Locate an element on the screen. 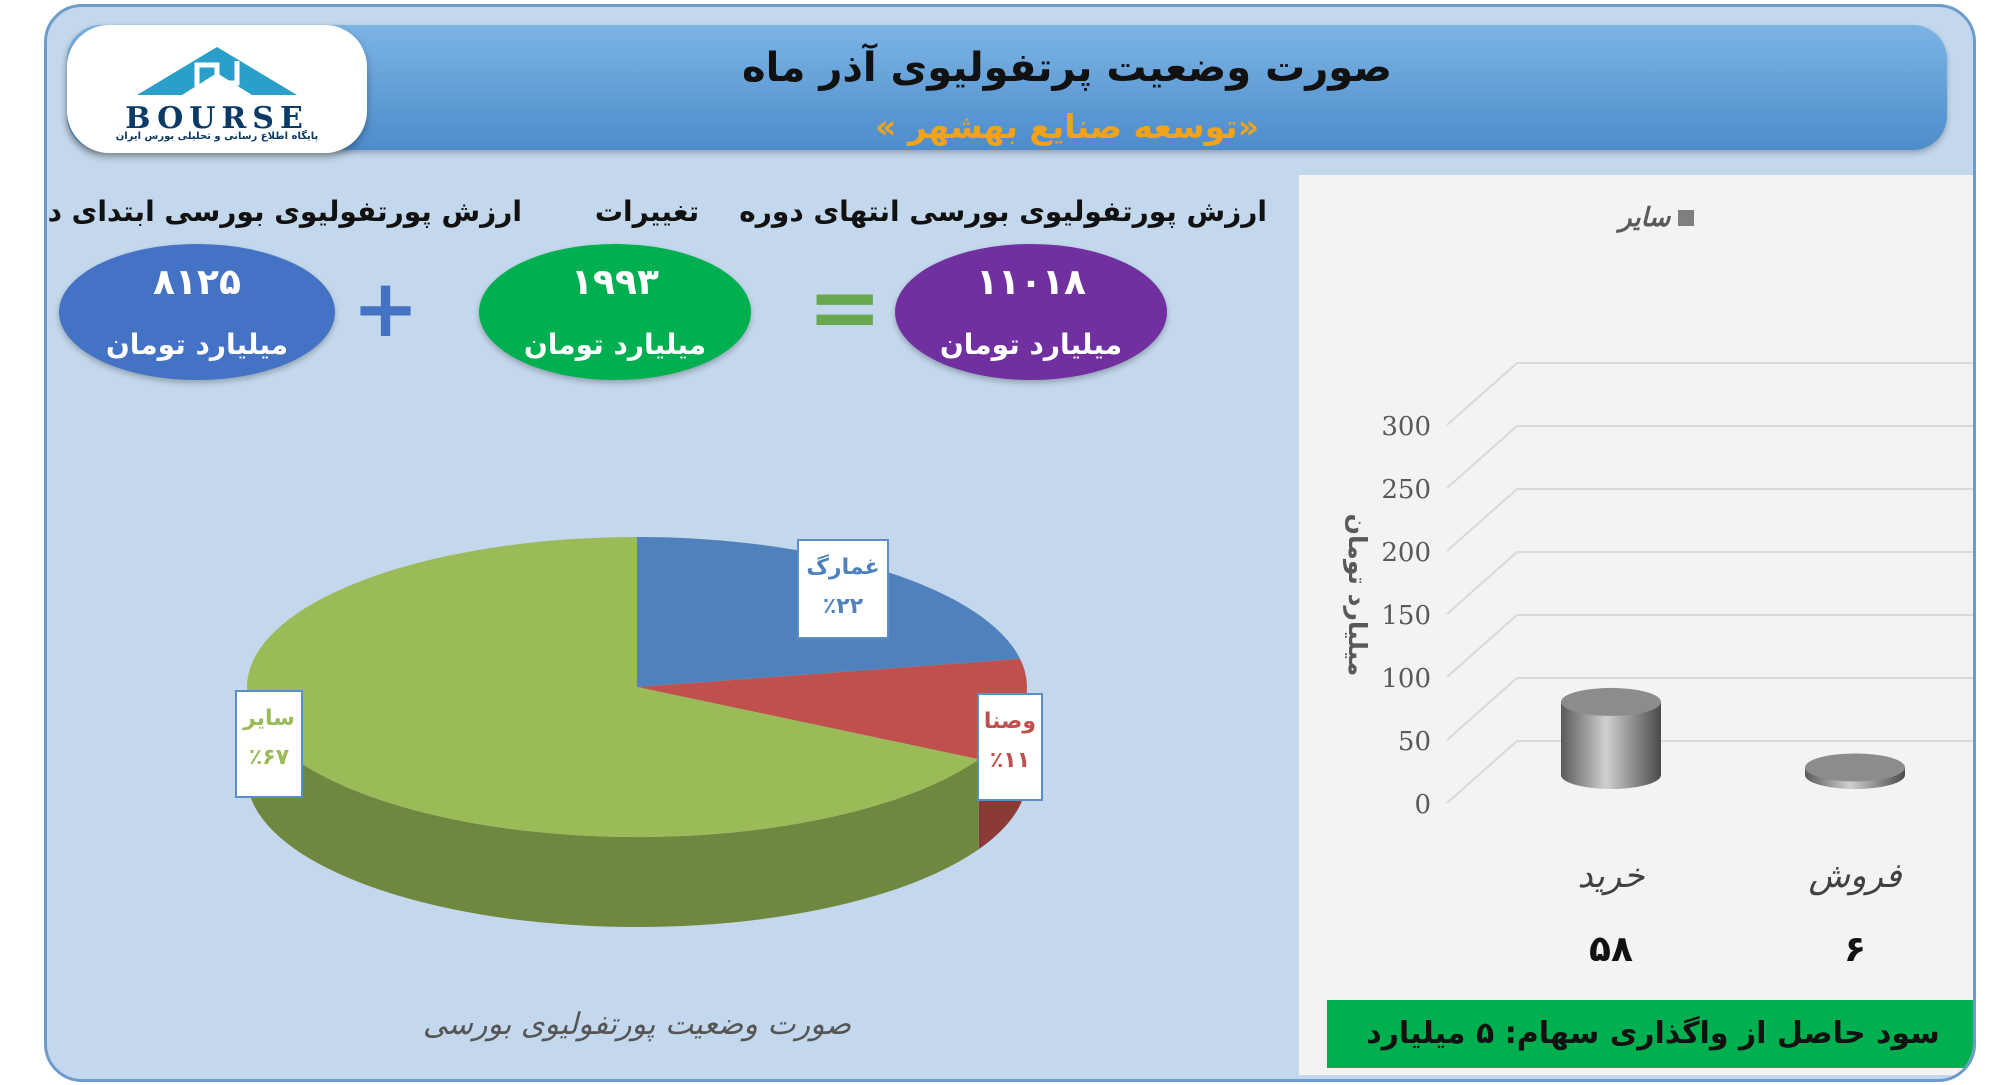  pie-label-ghmarg: غمارگ ٪۲۲ is located at coordinates (843, 589).